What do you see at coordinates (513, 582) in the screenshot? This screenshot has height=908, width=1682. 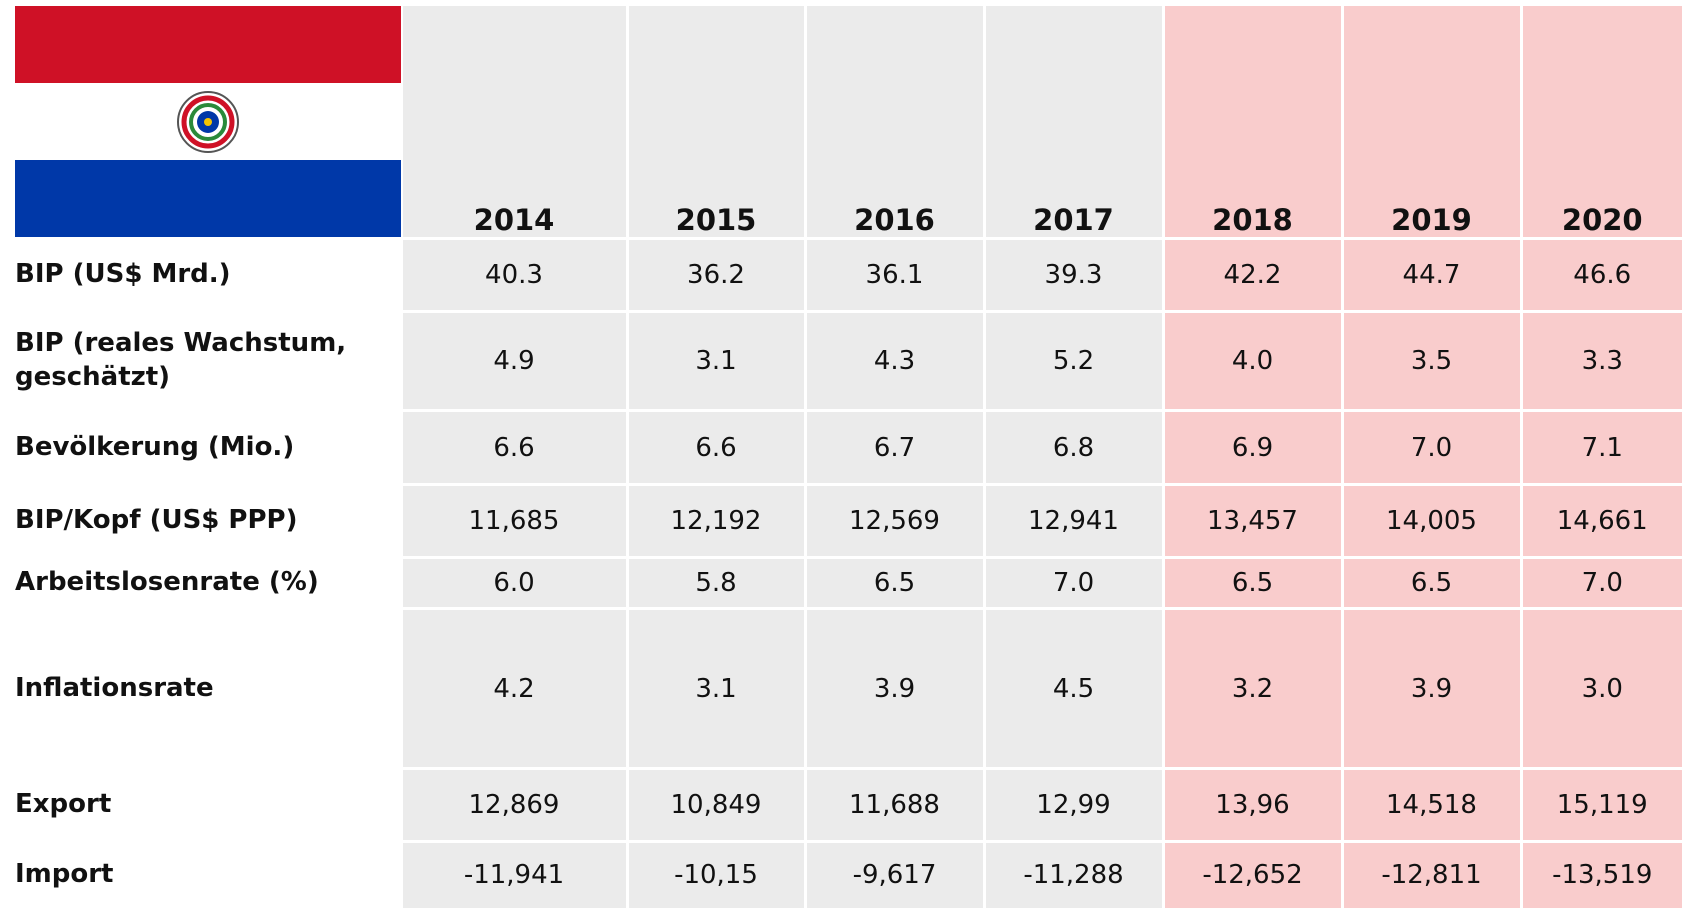 I see `cell-value: 6.0` at bounding box center [513, 582].